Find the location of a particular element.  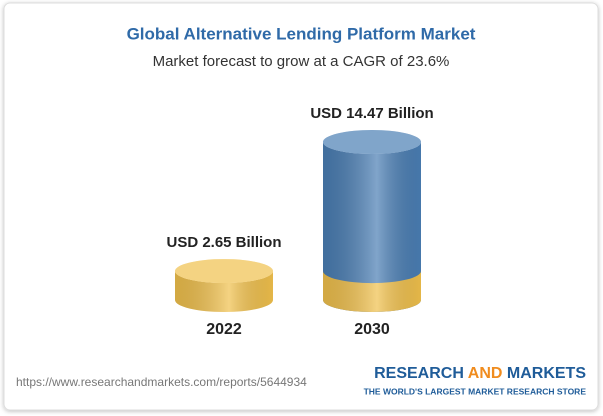

brand-part: RESEARCH is located at coordinates (419, 373).